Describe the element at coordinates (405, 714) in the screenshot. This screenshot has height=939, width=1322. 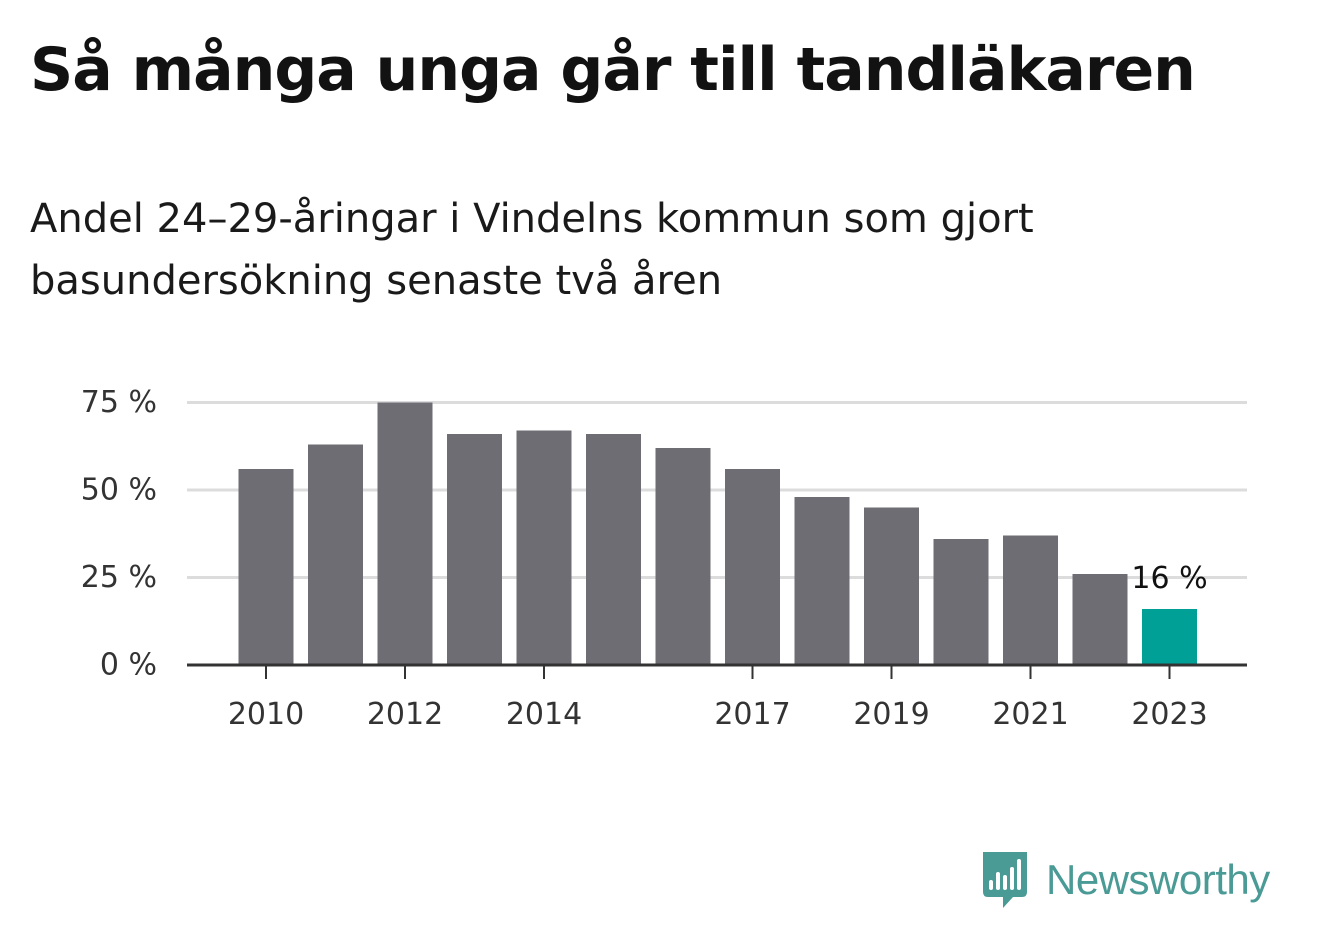
I see `x-tick-label: 2012` at that location.